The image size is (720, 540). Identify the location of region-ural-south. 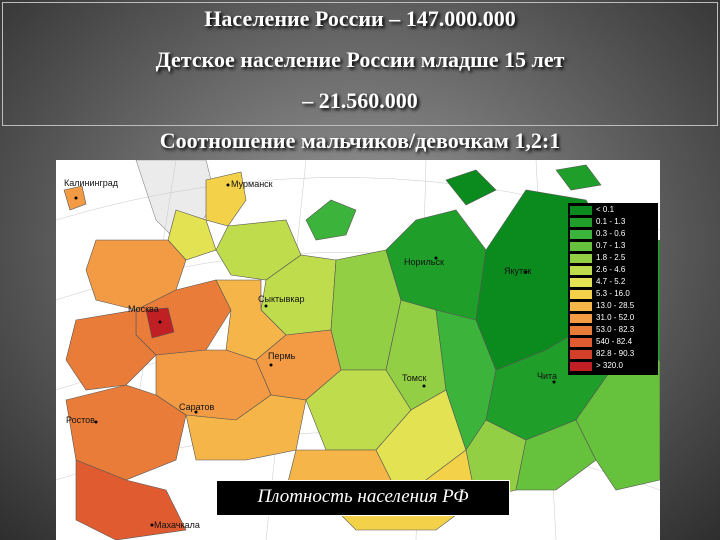
(246, 427).